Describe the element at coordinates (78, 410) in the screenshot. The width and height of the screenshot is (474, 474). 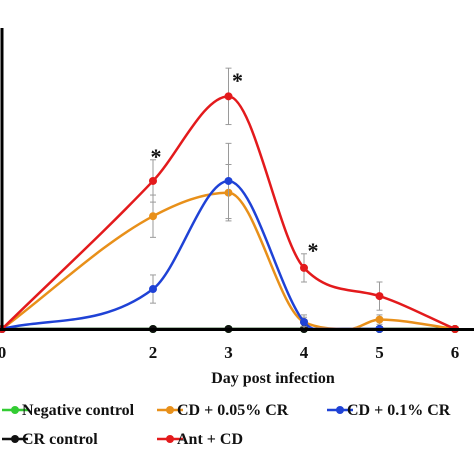
I see `legend-label: Negative control` at that location.